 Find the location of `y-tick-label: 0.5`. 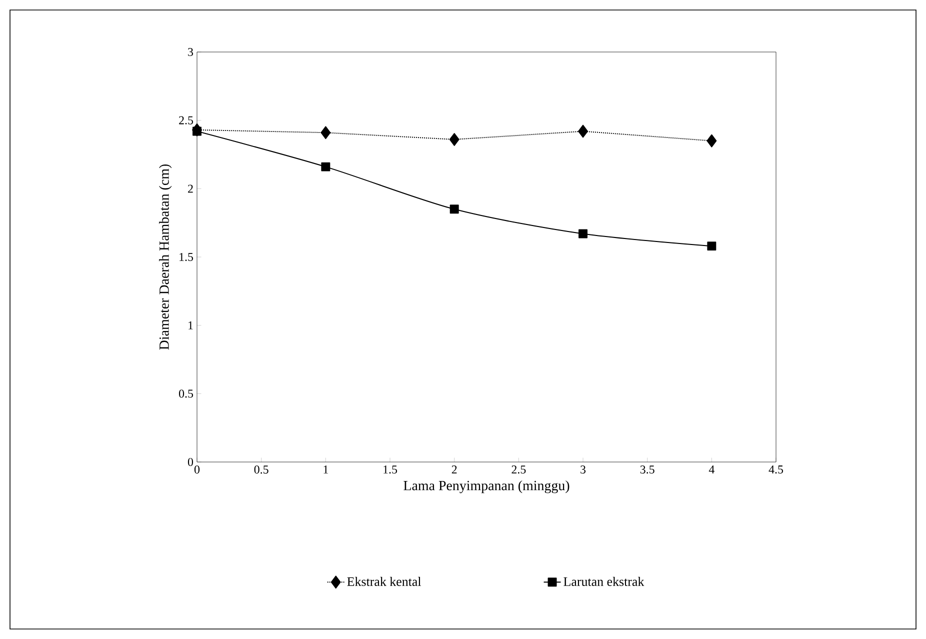

y-tick-label: 0.5 is located at coordinates (186, 394).